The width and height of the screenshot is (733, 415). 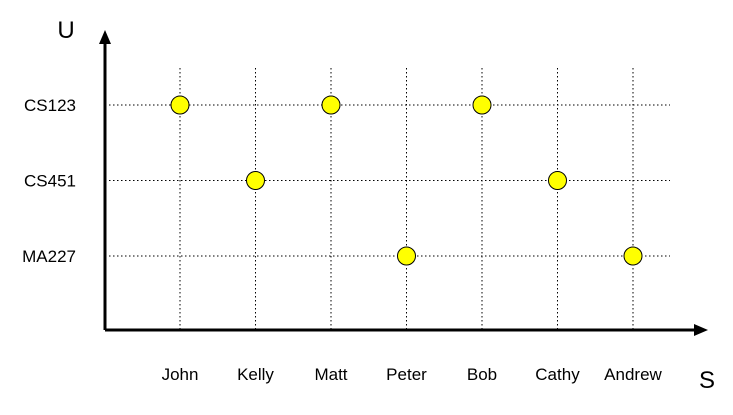 I want to click on x-tick-label: Kelly, so click(x=255, y=374).